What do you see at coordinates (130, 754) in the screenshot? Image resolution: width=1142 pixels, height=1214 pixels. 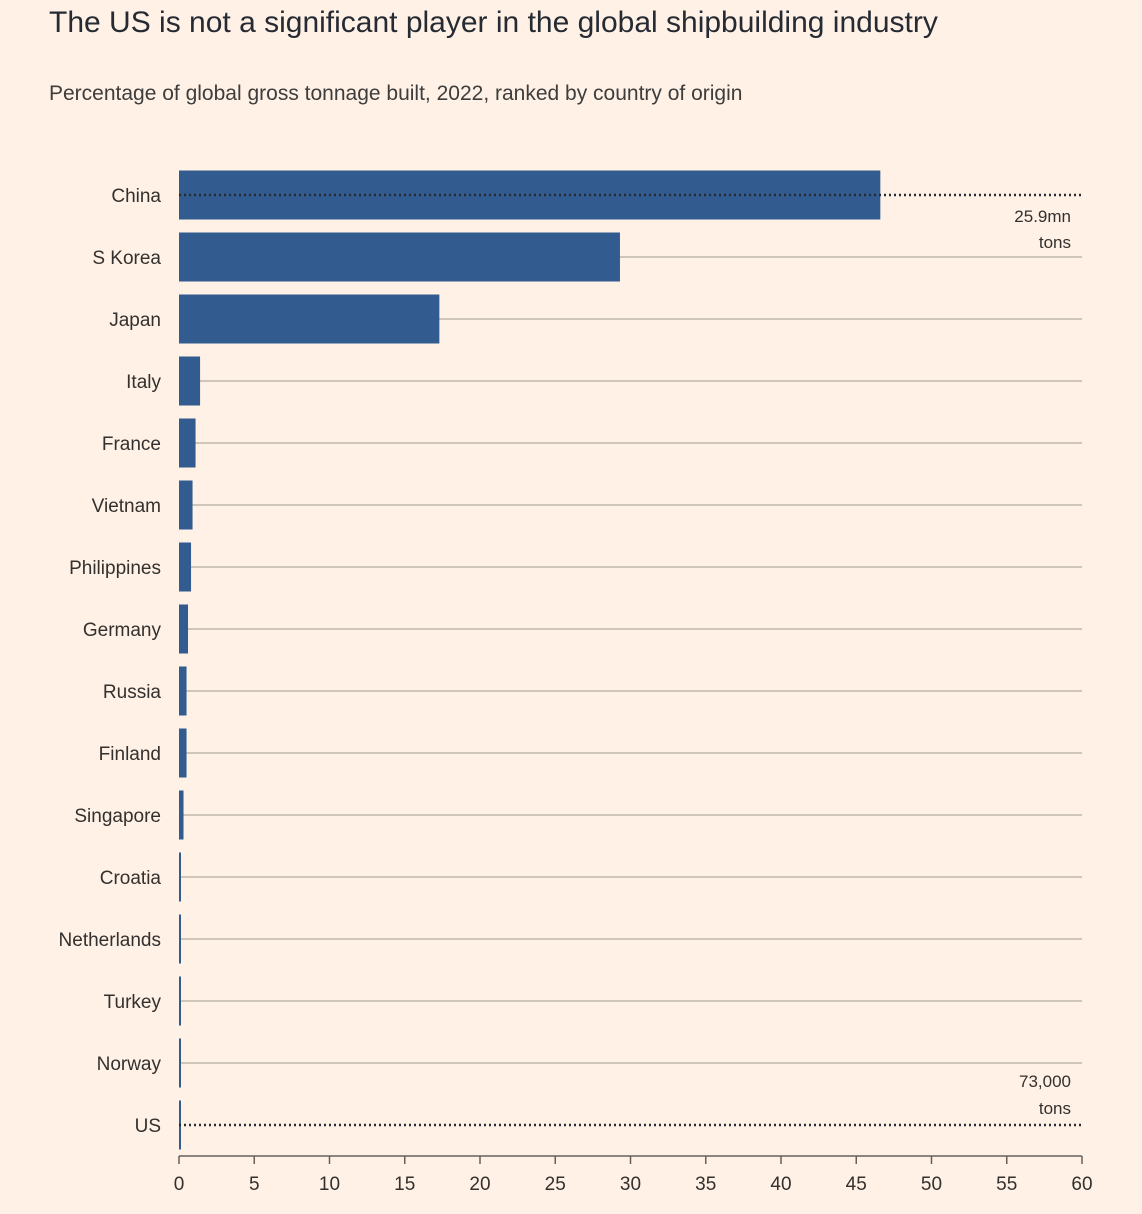 I see `category-label: Finland` at bounding box center [130, 754].